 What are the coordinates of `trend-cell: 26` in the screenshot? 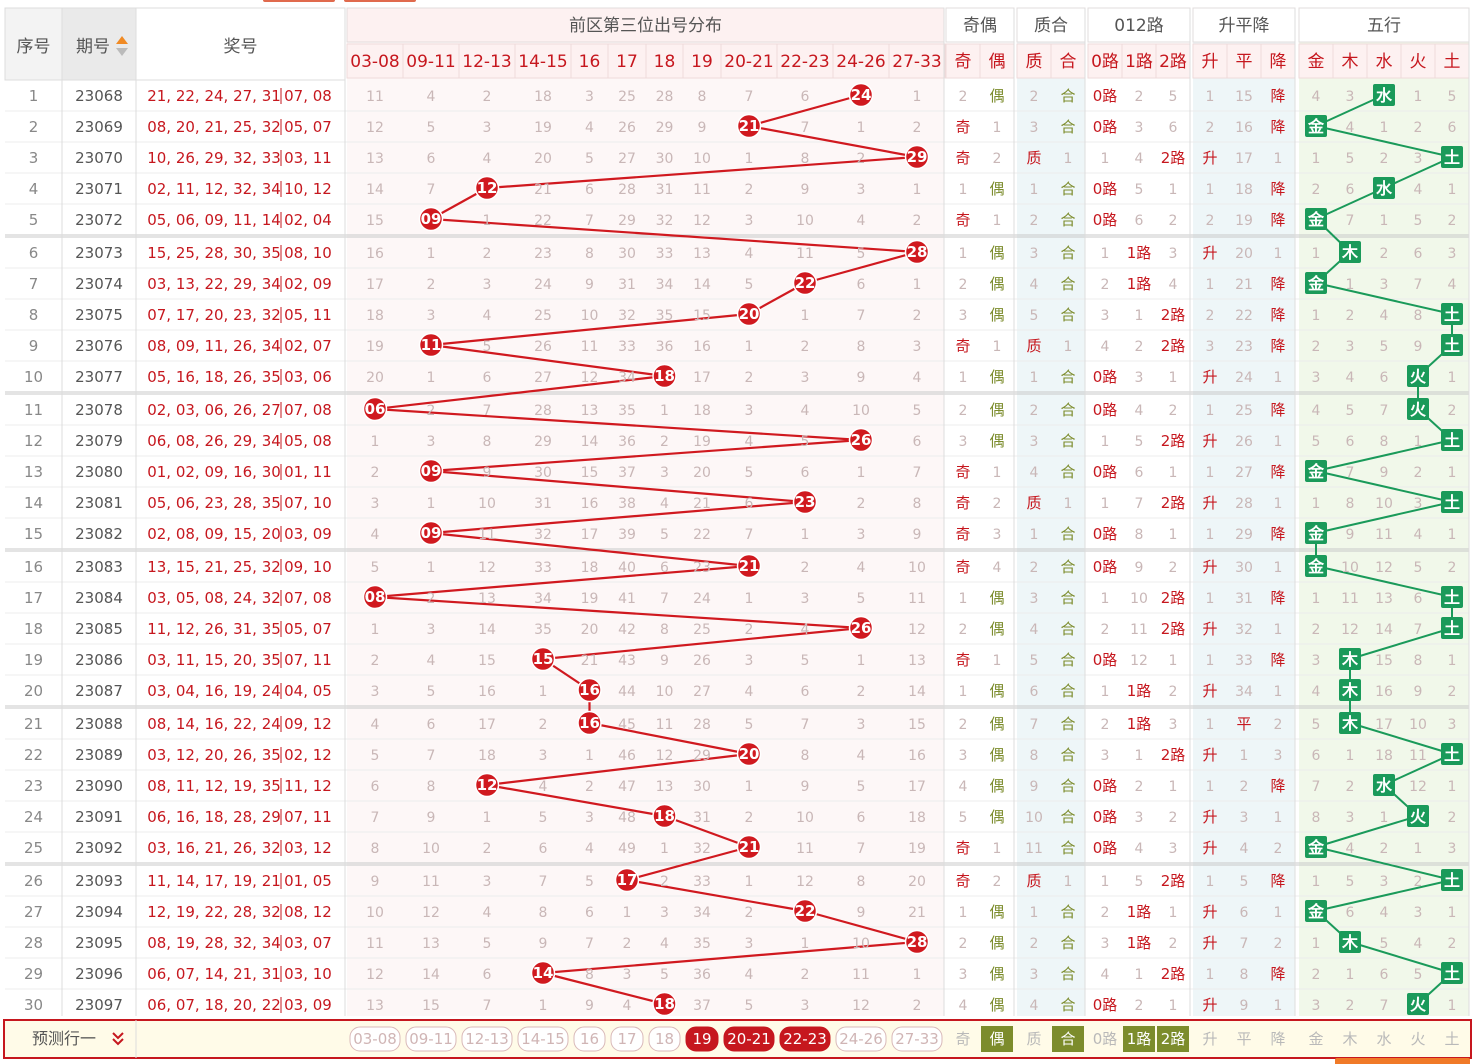 It's located at (1244, 442).